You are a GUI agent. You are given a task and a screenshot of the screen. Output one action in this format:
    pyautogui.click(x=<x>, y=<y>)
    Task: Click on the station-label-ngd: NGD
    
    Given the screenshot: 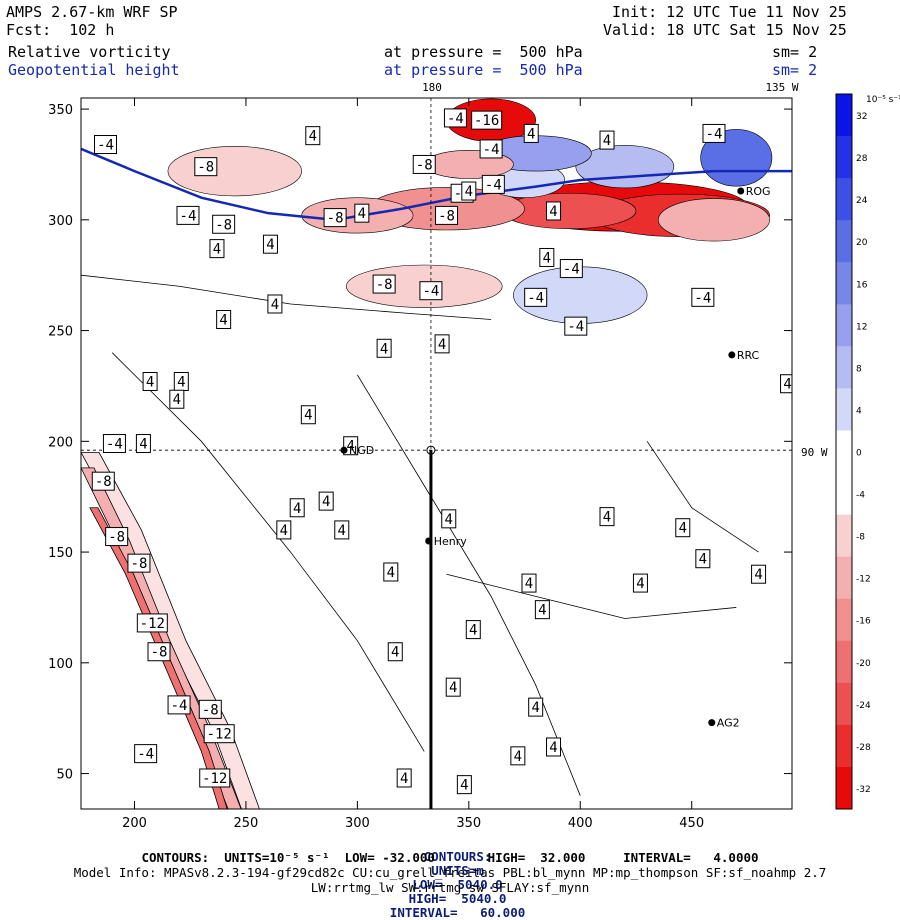 What is the action you would take?
    pyautogui.click(x=361, y=450)
    